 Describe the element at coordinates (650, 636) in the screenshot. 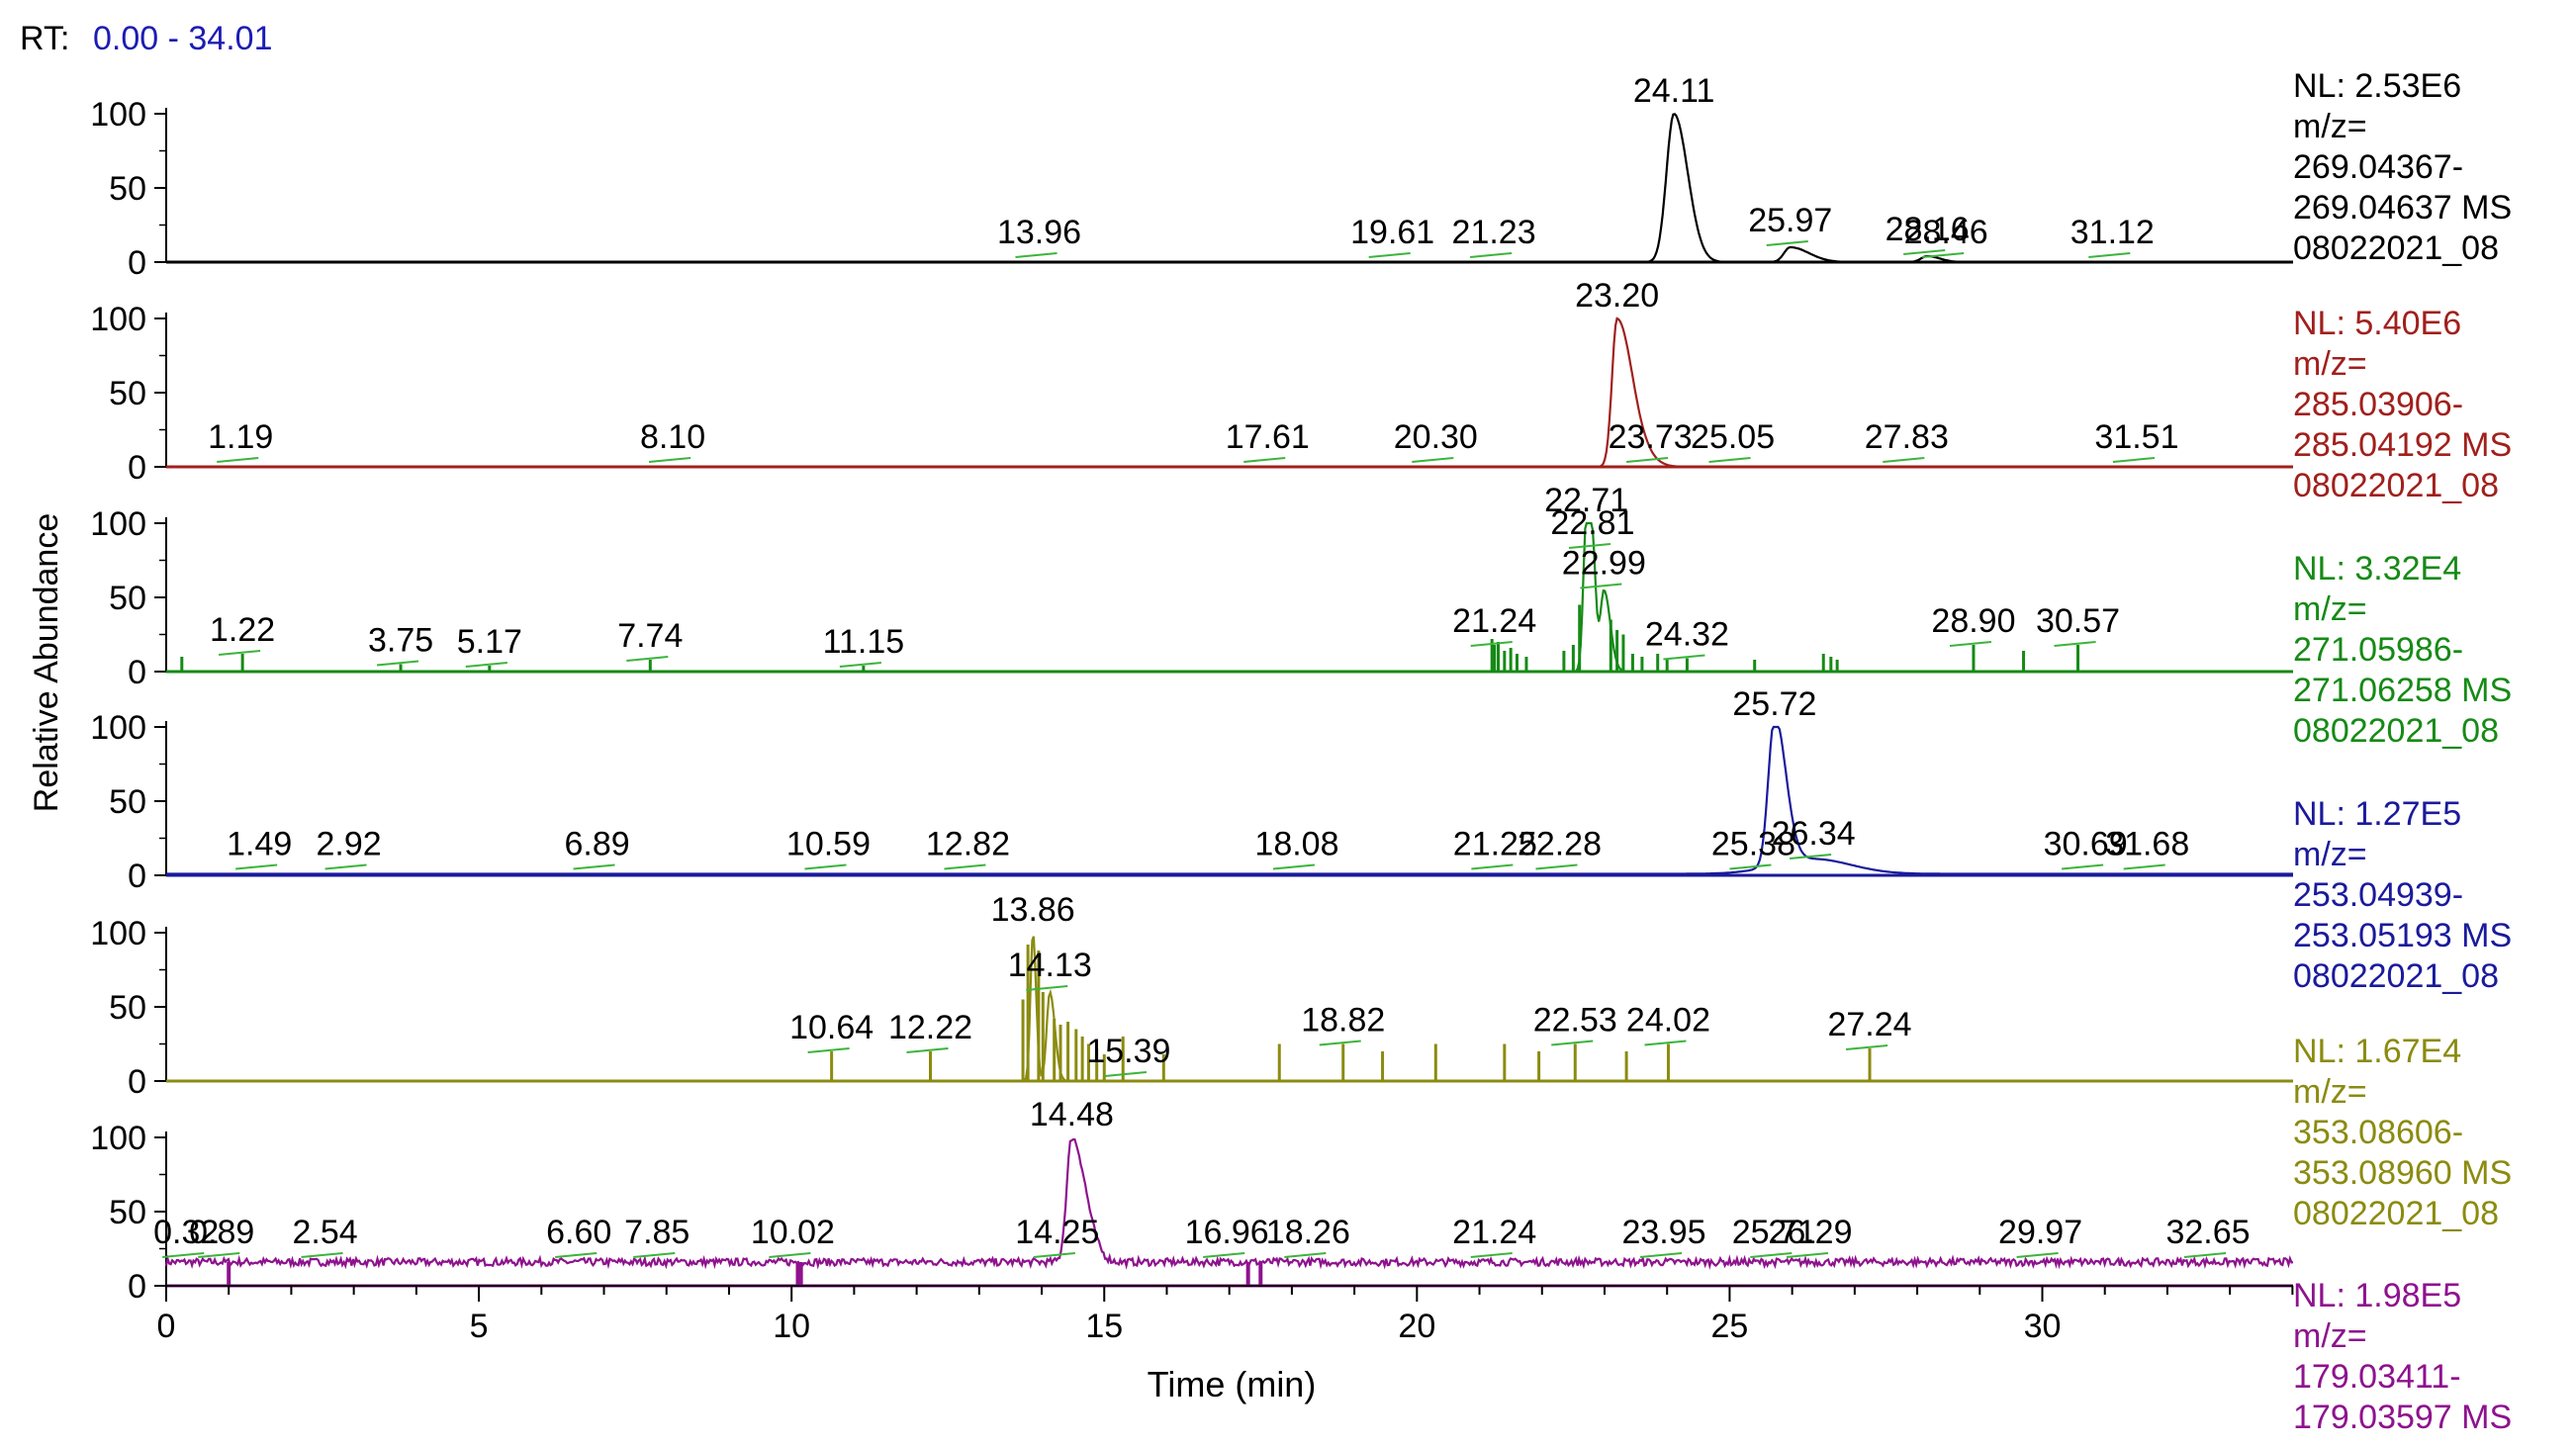

I see `peak-label: 7.74` at that location.